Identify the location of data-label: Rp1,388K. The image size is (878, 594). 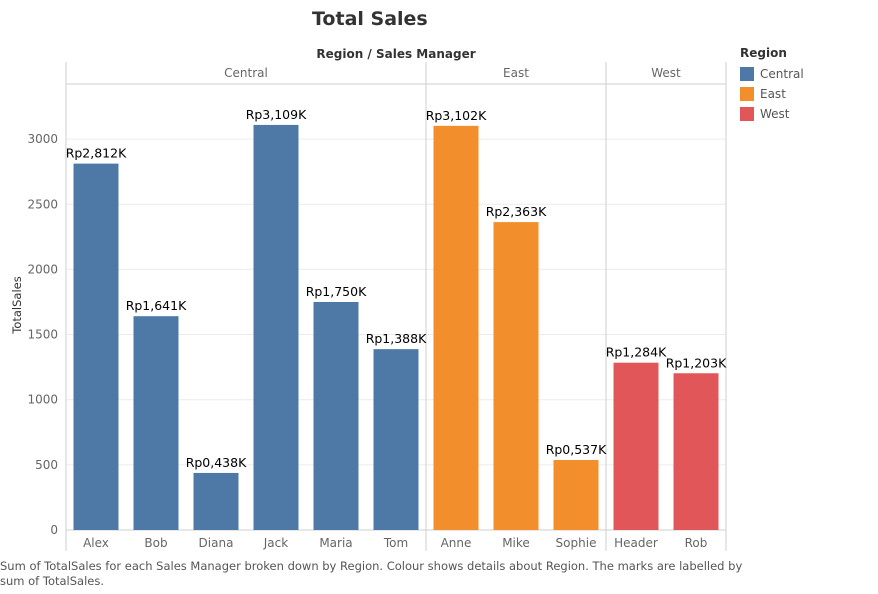
(396, 338).